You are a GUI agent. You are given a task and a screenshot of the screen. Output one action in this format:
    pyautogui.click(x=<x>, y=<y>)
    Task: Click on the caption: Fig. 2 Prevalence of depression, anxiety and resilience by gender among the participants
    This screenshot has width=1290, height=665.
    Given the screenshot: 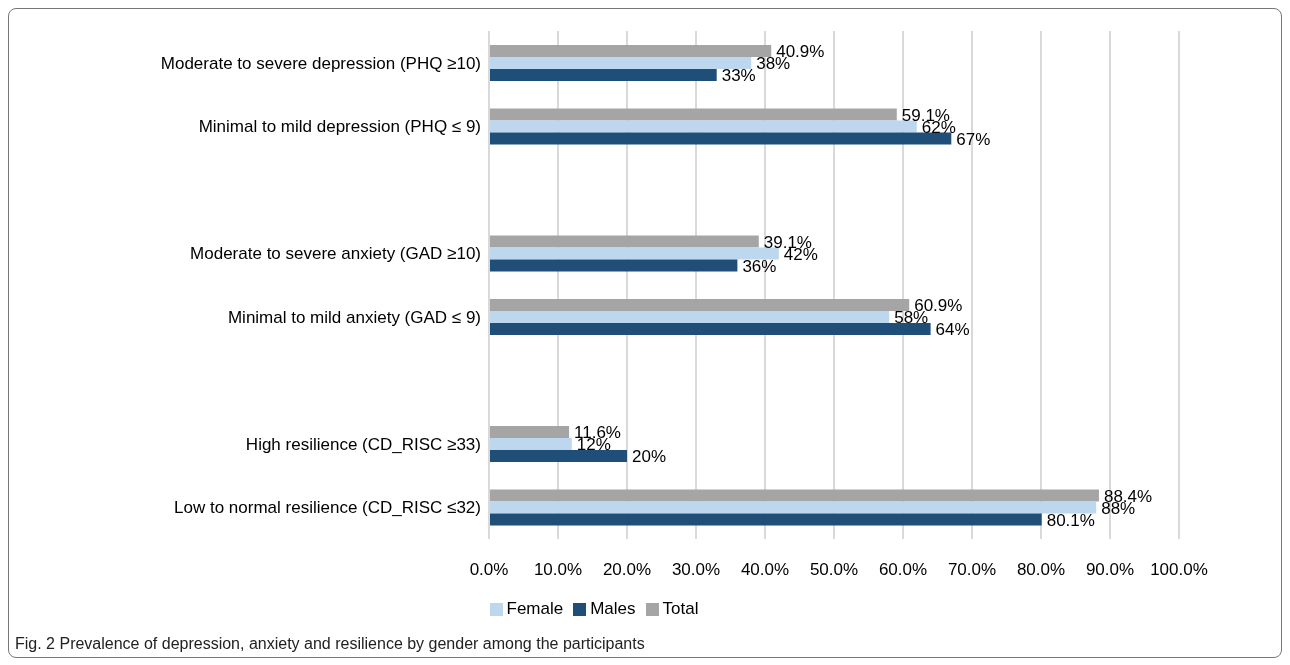 What is the action you would take?
    pyautogui.click(x=330, y=644)
    